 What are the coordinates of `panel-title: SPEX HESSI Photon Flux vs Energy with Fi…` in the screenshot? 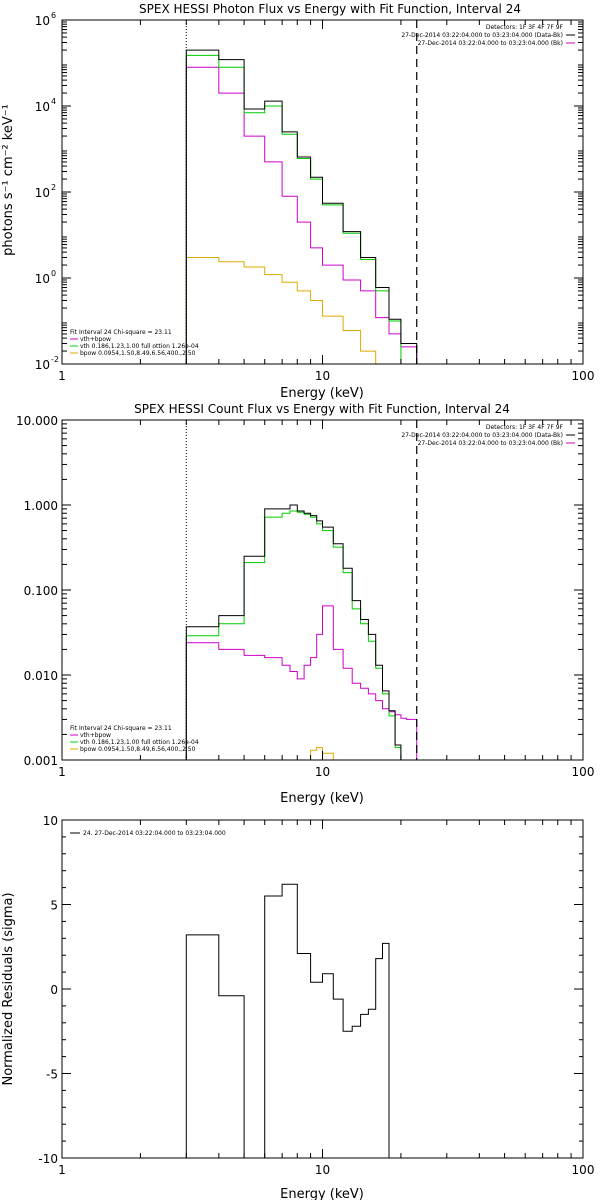 It's located at (330, 9).